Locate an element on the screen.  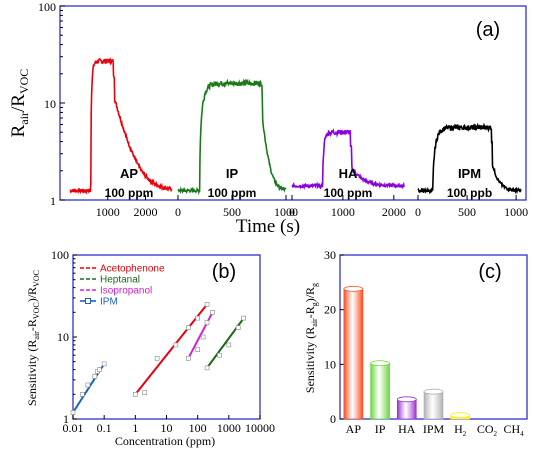
x-tick-label-c-3: IPM is located at coordinates (434, 429).